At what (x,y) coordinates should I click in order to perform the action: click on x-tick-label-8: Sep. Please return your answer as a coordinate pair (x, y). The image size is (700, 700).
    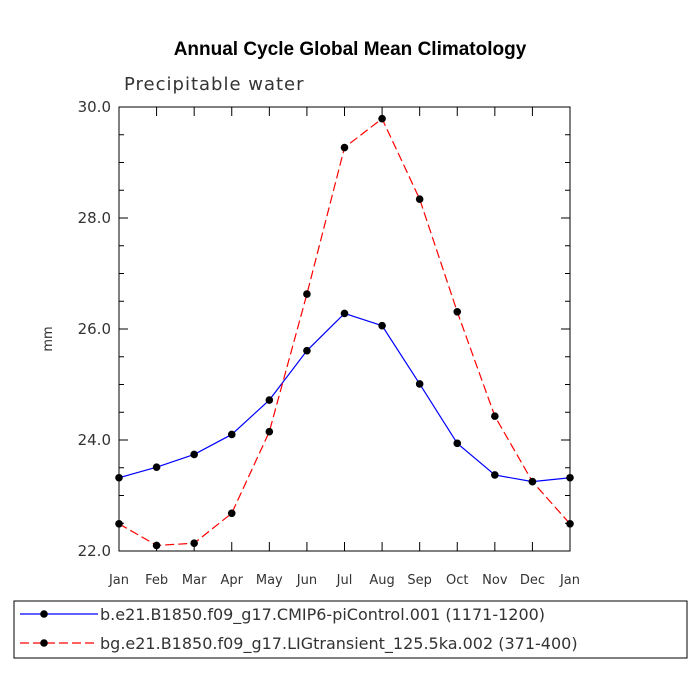
    Looking at the image, I should click on (419, 580).